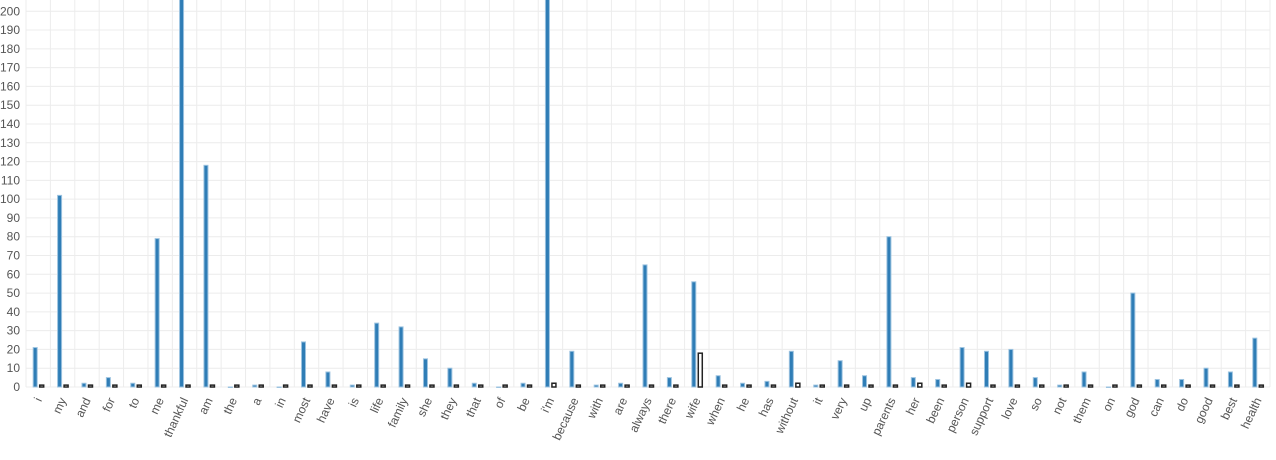 This screenshot has width=1276, height=460. What do you see at coordinates (280, 402) in the screenshot?
I see `x-tick-label: in` at bounding box center [280, 402].